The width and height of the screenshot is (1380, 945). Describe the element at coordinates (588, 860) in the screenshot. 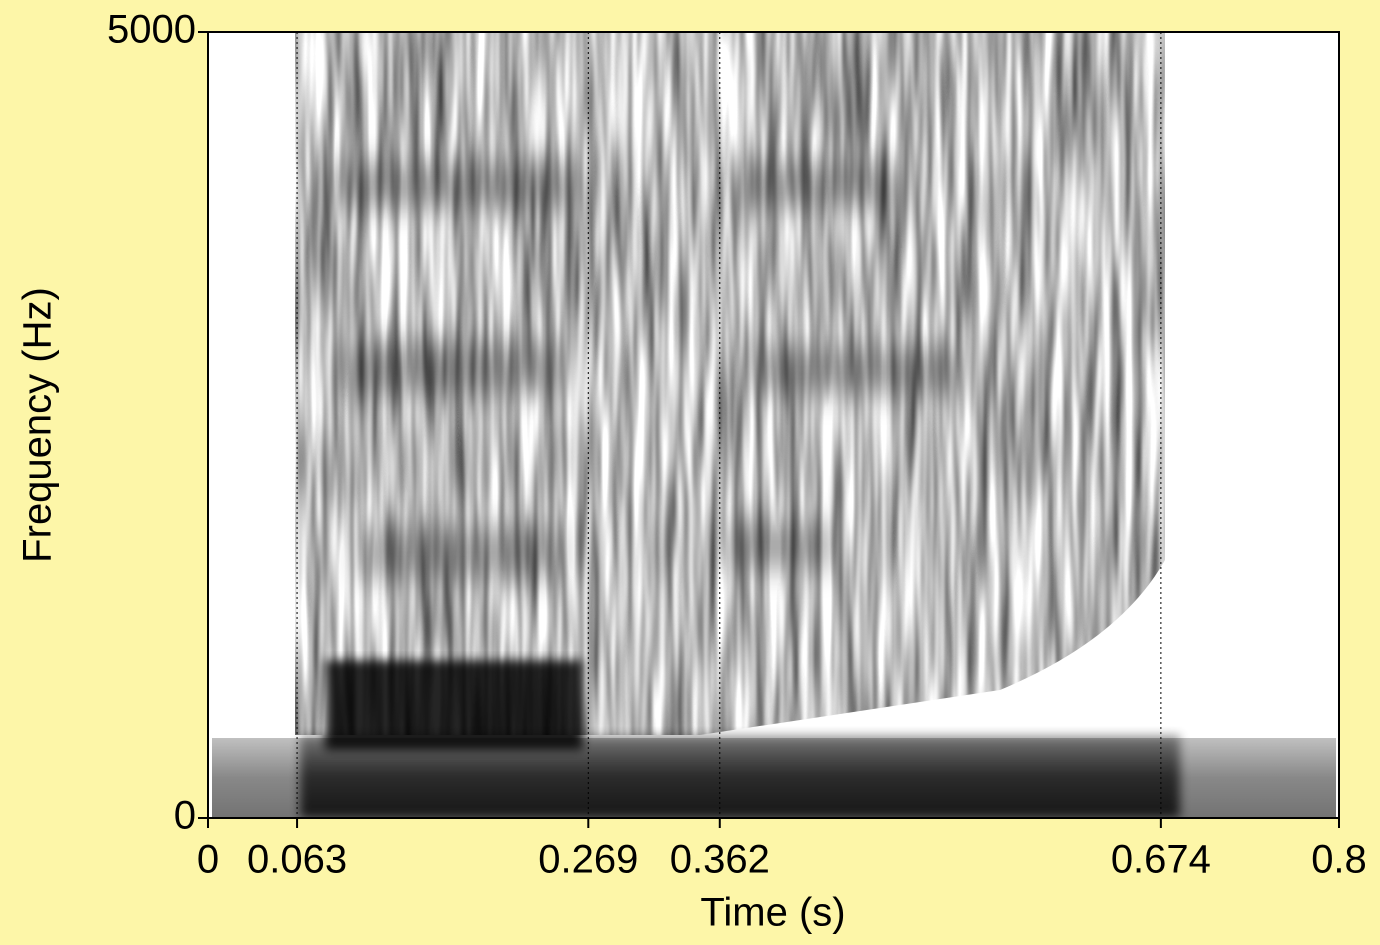

I see `x-tick-label: 0.269` at that location.